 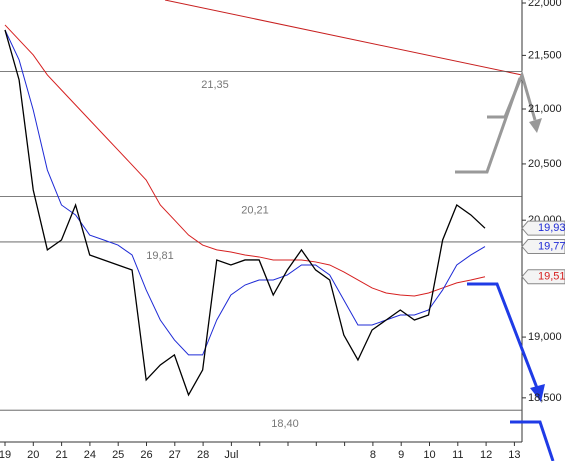 What do you see at coordinates (175, 455) in the screenshot?
I see `x-tick-label: 27` at bounding box center [175, 455].